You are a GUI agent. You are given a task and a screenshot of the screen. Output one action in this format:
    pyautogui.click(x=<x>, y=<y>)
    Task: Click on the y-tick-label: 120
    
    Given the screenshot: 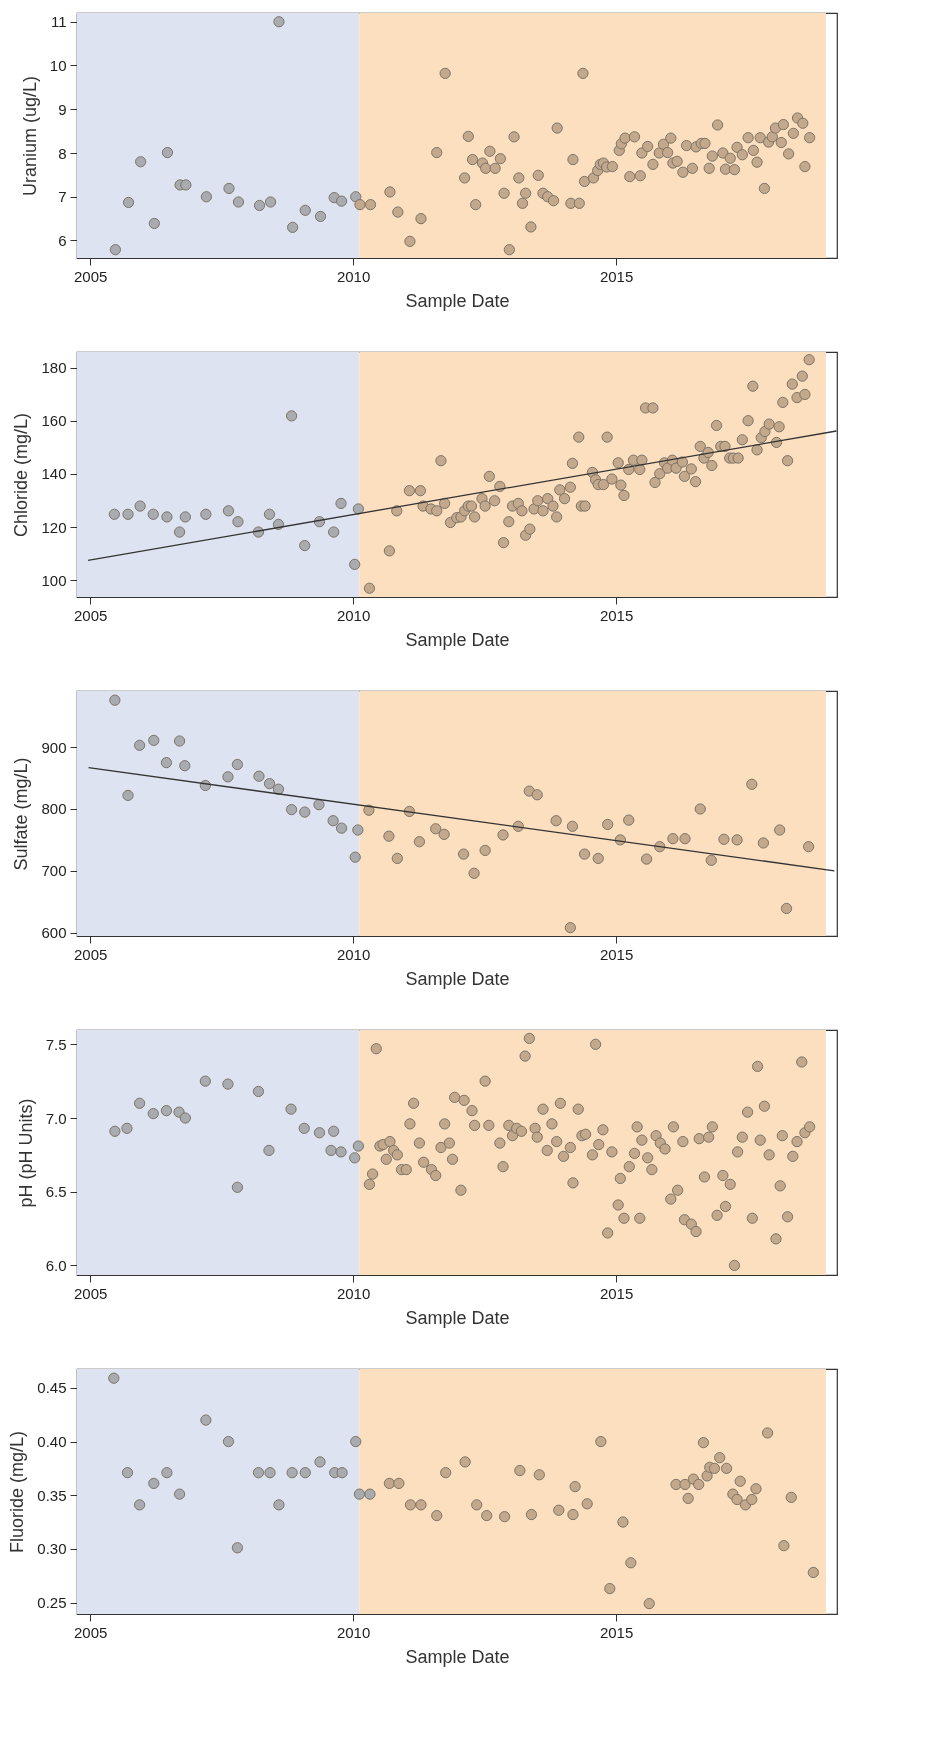 What is the action you would take?
    pyautogui.click(x=54, y=527)
    